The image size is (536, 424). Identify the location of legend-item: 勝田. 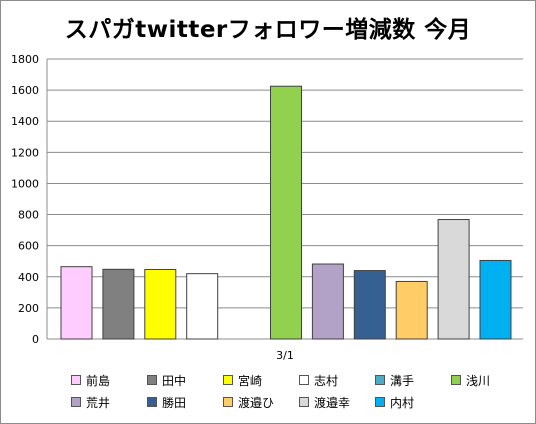
(185, 402).